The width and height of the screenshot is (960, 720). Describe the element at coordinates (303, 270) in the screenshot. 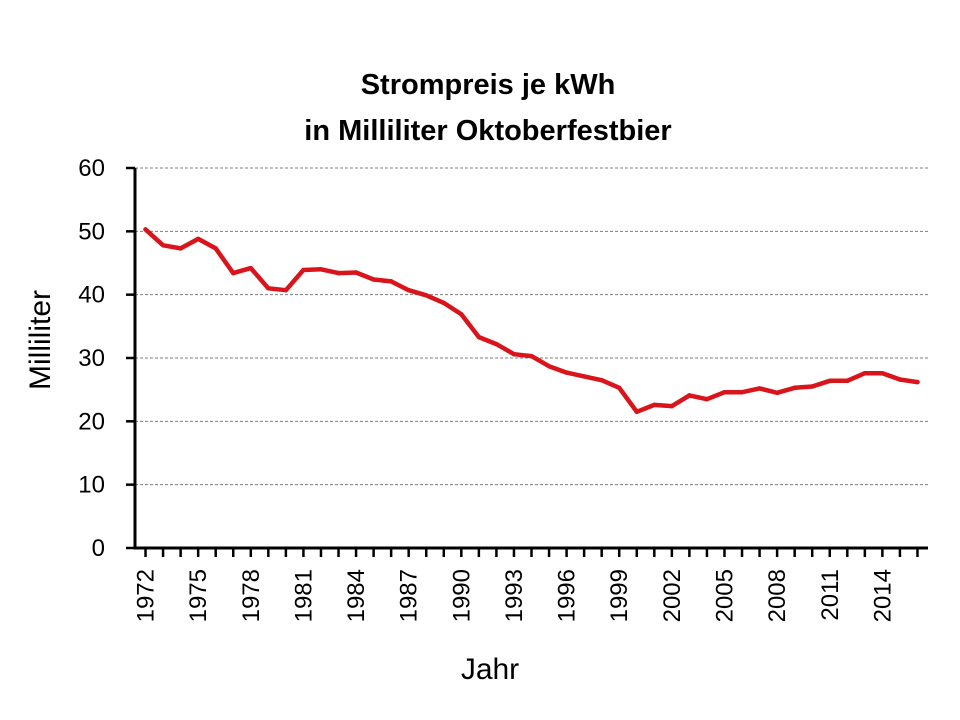

I see `data-point-1981` at that location.